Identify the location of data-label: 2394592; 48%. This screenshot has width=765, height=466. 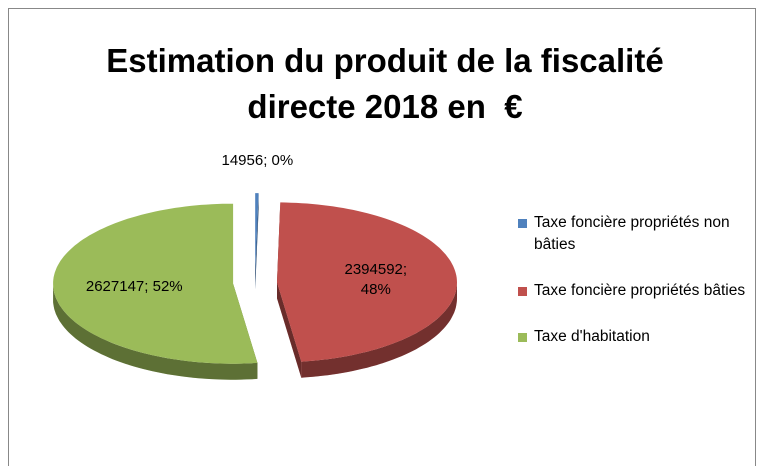
(376, 279).